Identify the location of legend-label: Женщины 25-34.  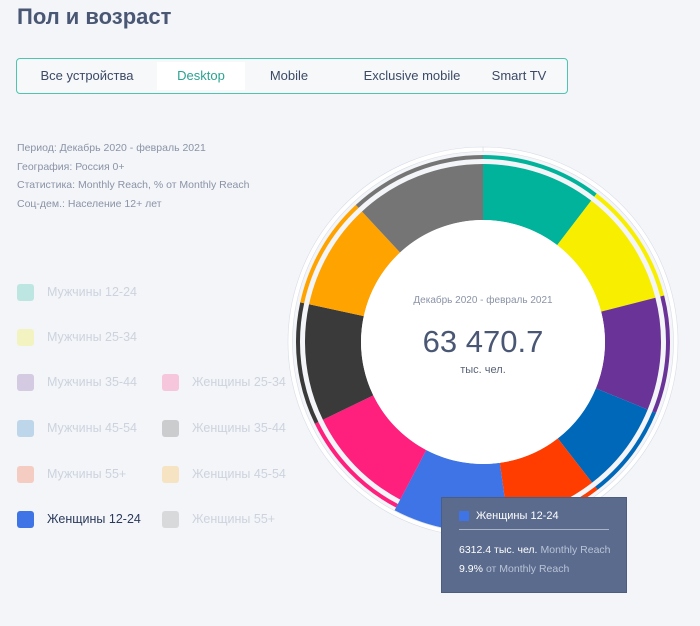
(239, 382).